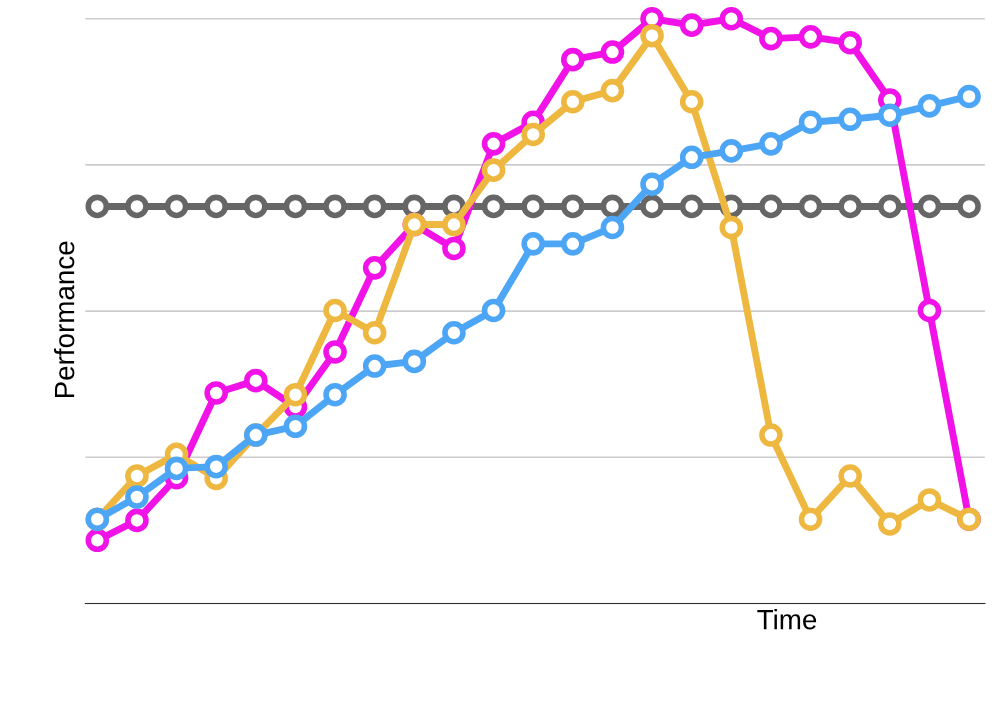  Describe the element at coordinates (787, 619) in the screenshot. I see `x-axis-title: Time` at that location.